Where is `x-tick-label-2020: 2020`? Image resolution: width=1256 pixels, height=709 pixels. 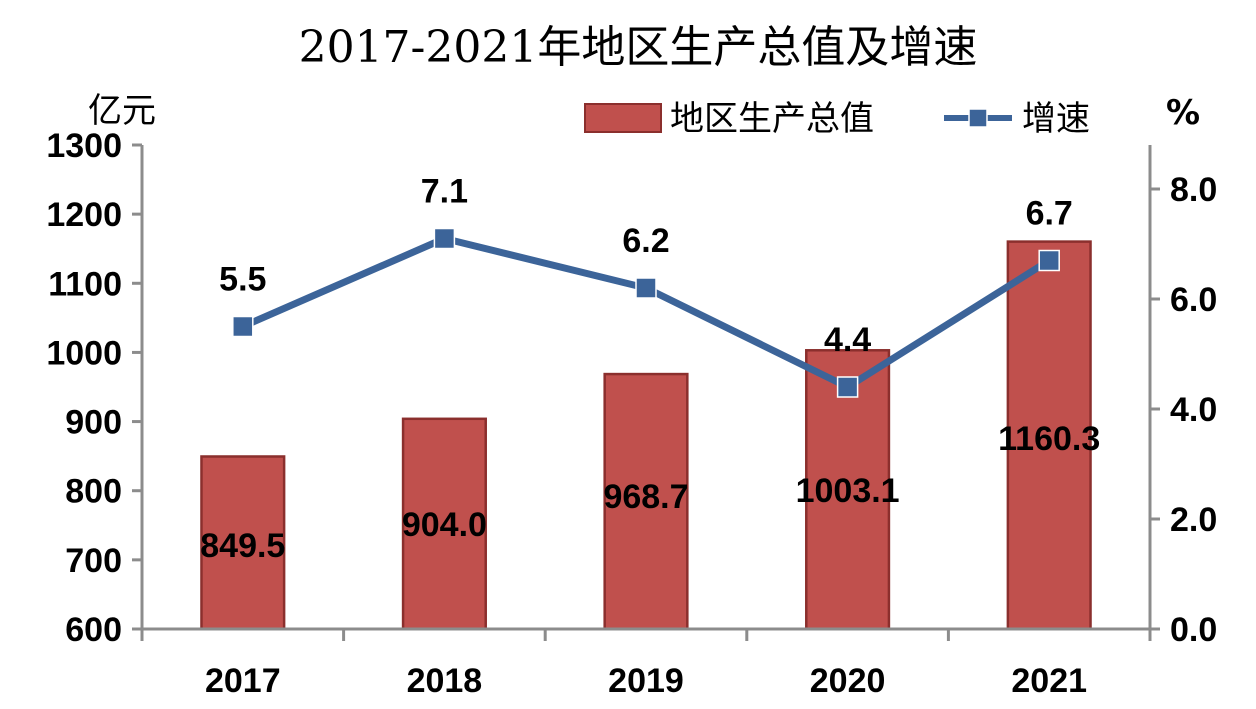 x-tick-label-2020: 2020 is located at coordinates (848, 681).